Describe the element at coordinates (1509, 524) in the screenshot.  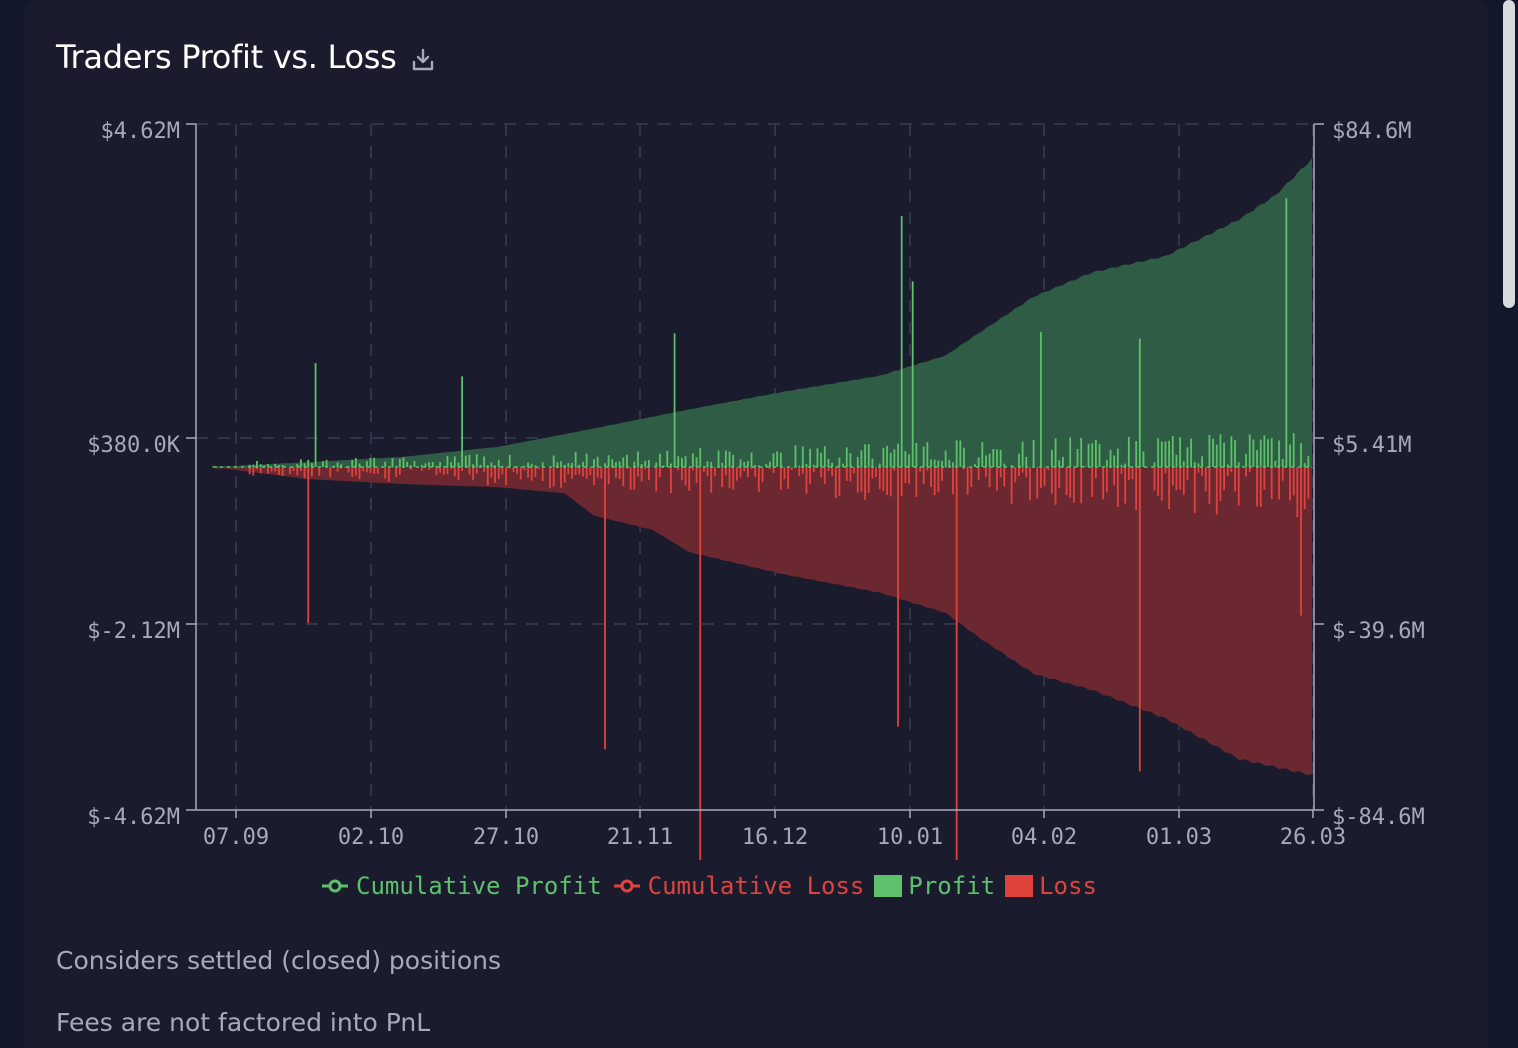
I see `scrollbar` at that location.